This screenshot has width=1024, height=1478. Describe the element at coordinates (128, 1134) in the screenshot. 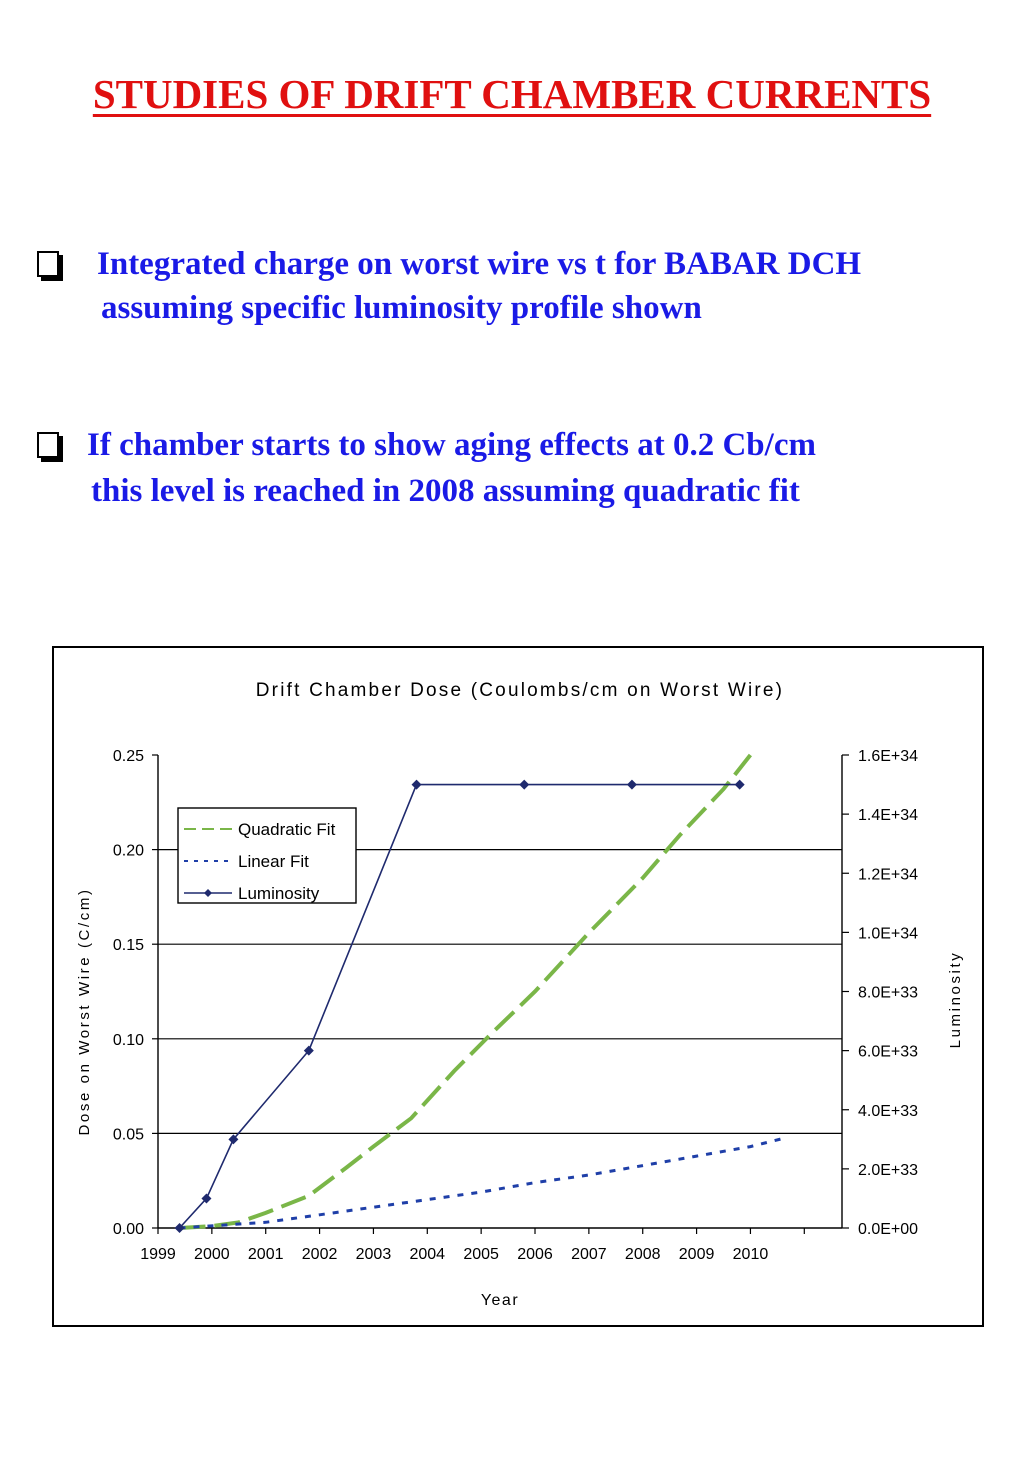

I see `y-tick-label: 0.05` at that location.